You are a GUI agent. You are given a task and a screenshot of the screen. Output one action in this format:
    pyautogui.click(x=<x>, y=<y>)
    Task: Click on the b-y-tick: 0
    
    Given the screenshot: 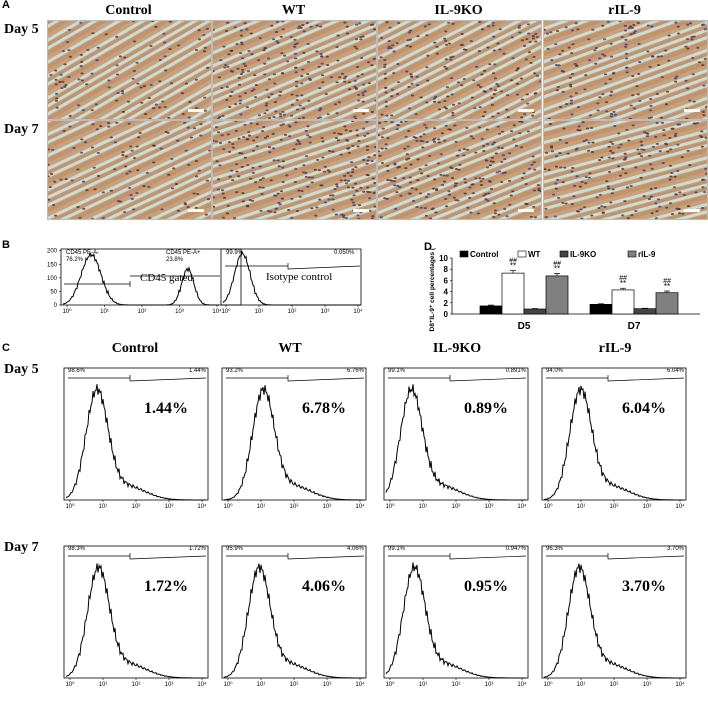 What is the action you would take?
    pyautogui.click(x=56, y=306)
    